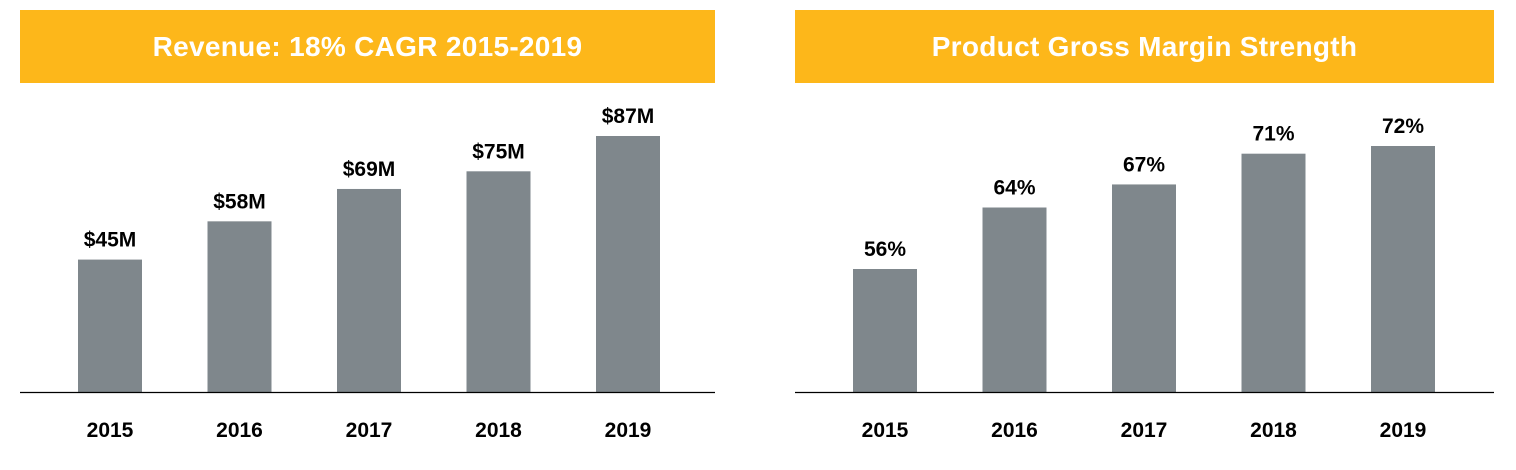 This screenshot has width=1516, height=470. Describe the element at coordinates (1014, 299) in the screenshot. I see `margin-bar-2016` at that location.